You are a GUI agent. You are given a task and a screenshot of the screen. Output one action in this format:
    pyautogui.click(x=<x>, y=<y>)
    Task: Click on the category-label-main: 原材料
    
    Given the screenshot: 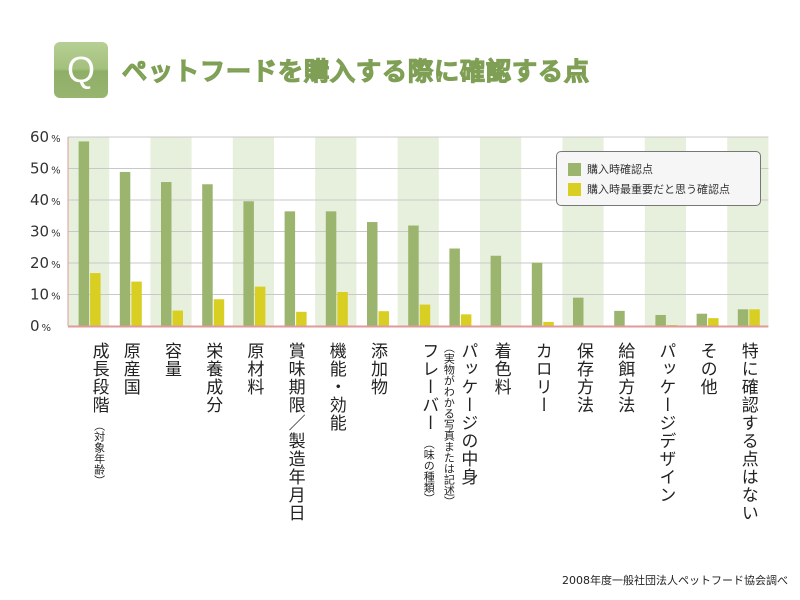 What is the action you would take?
    pyautogui.click(x=253, y=369)
    